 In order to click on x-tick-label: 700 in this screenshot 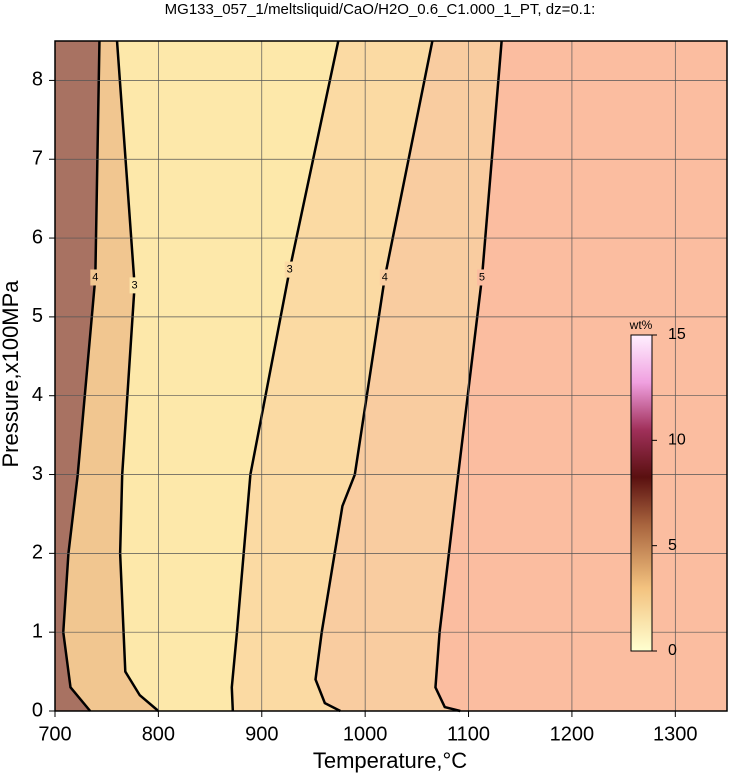, I will do `click(54, 734)`.